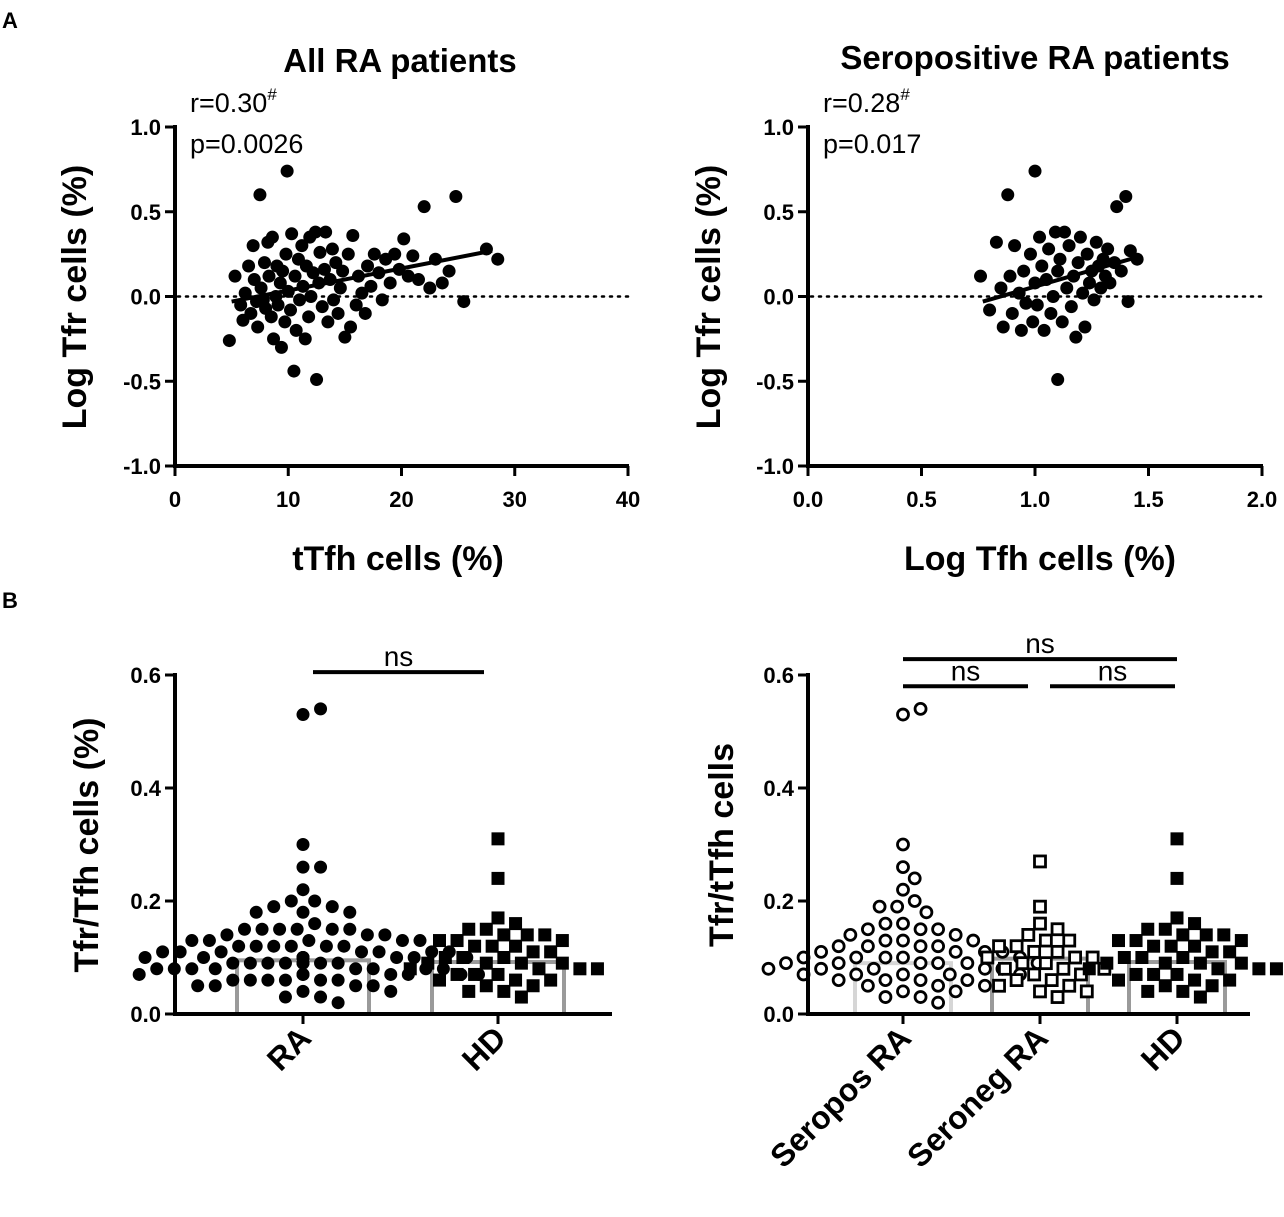  I want to click on y-tick-label: 0.2, so click(145, 901).